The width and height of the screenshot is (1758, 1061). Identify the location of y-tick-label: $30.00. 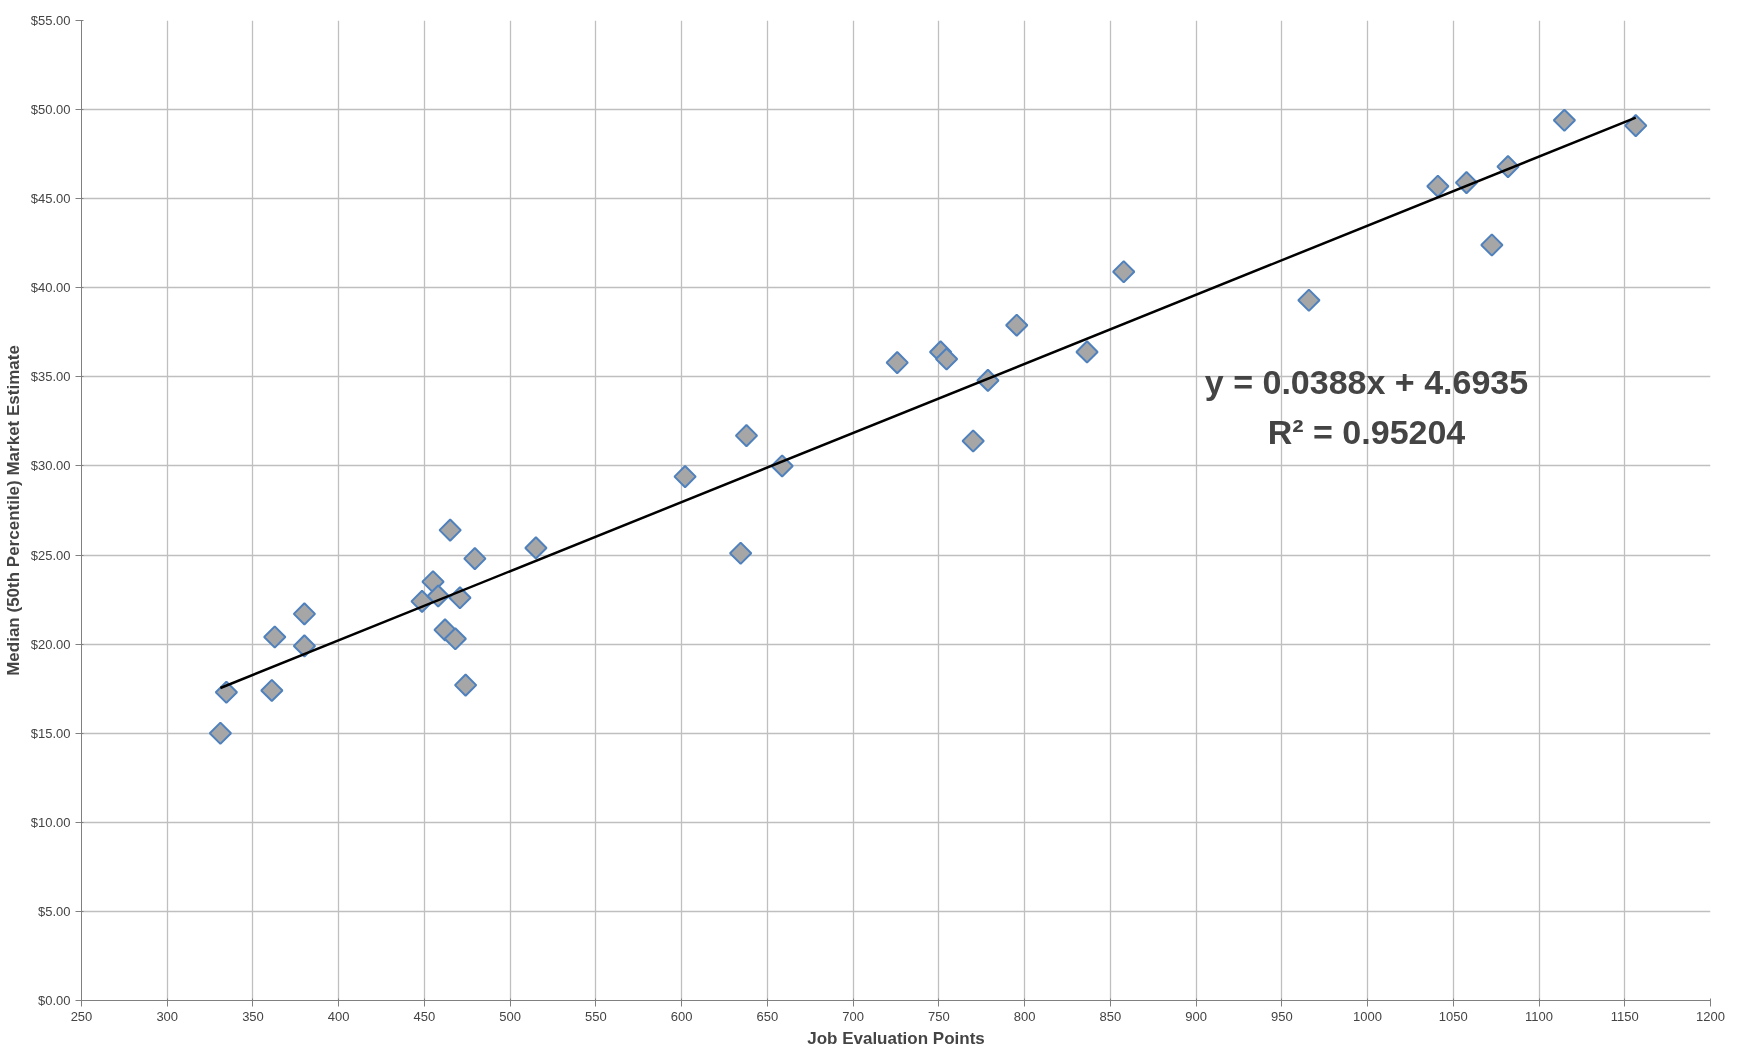
(50, 466).